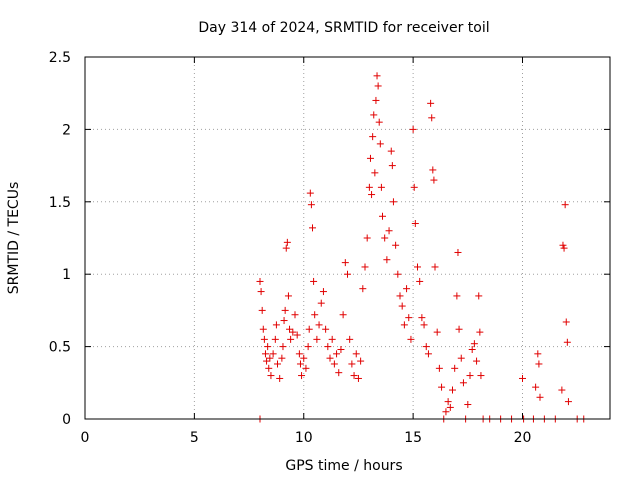  What do you see at coordinates (60, 203) in the screenshot?
I see `y-tick-label: 1.5` at bounding box center [60, 203].